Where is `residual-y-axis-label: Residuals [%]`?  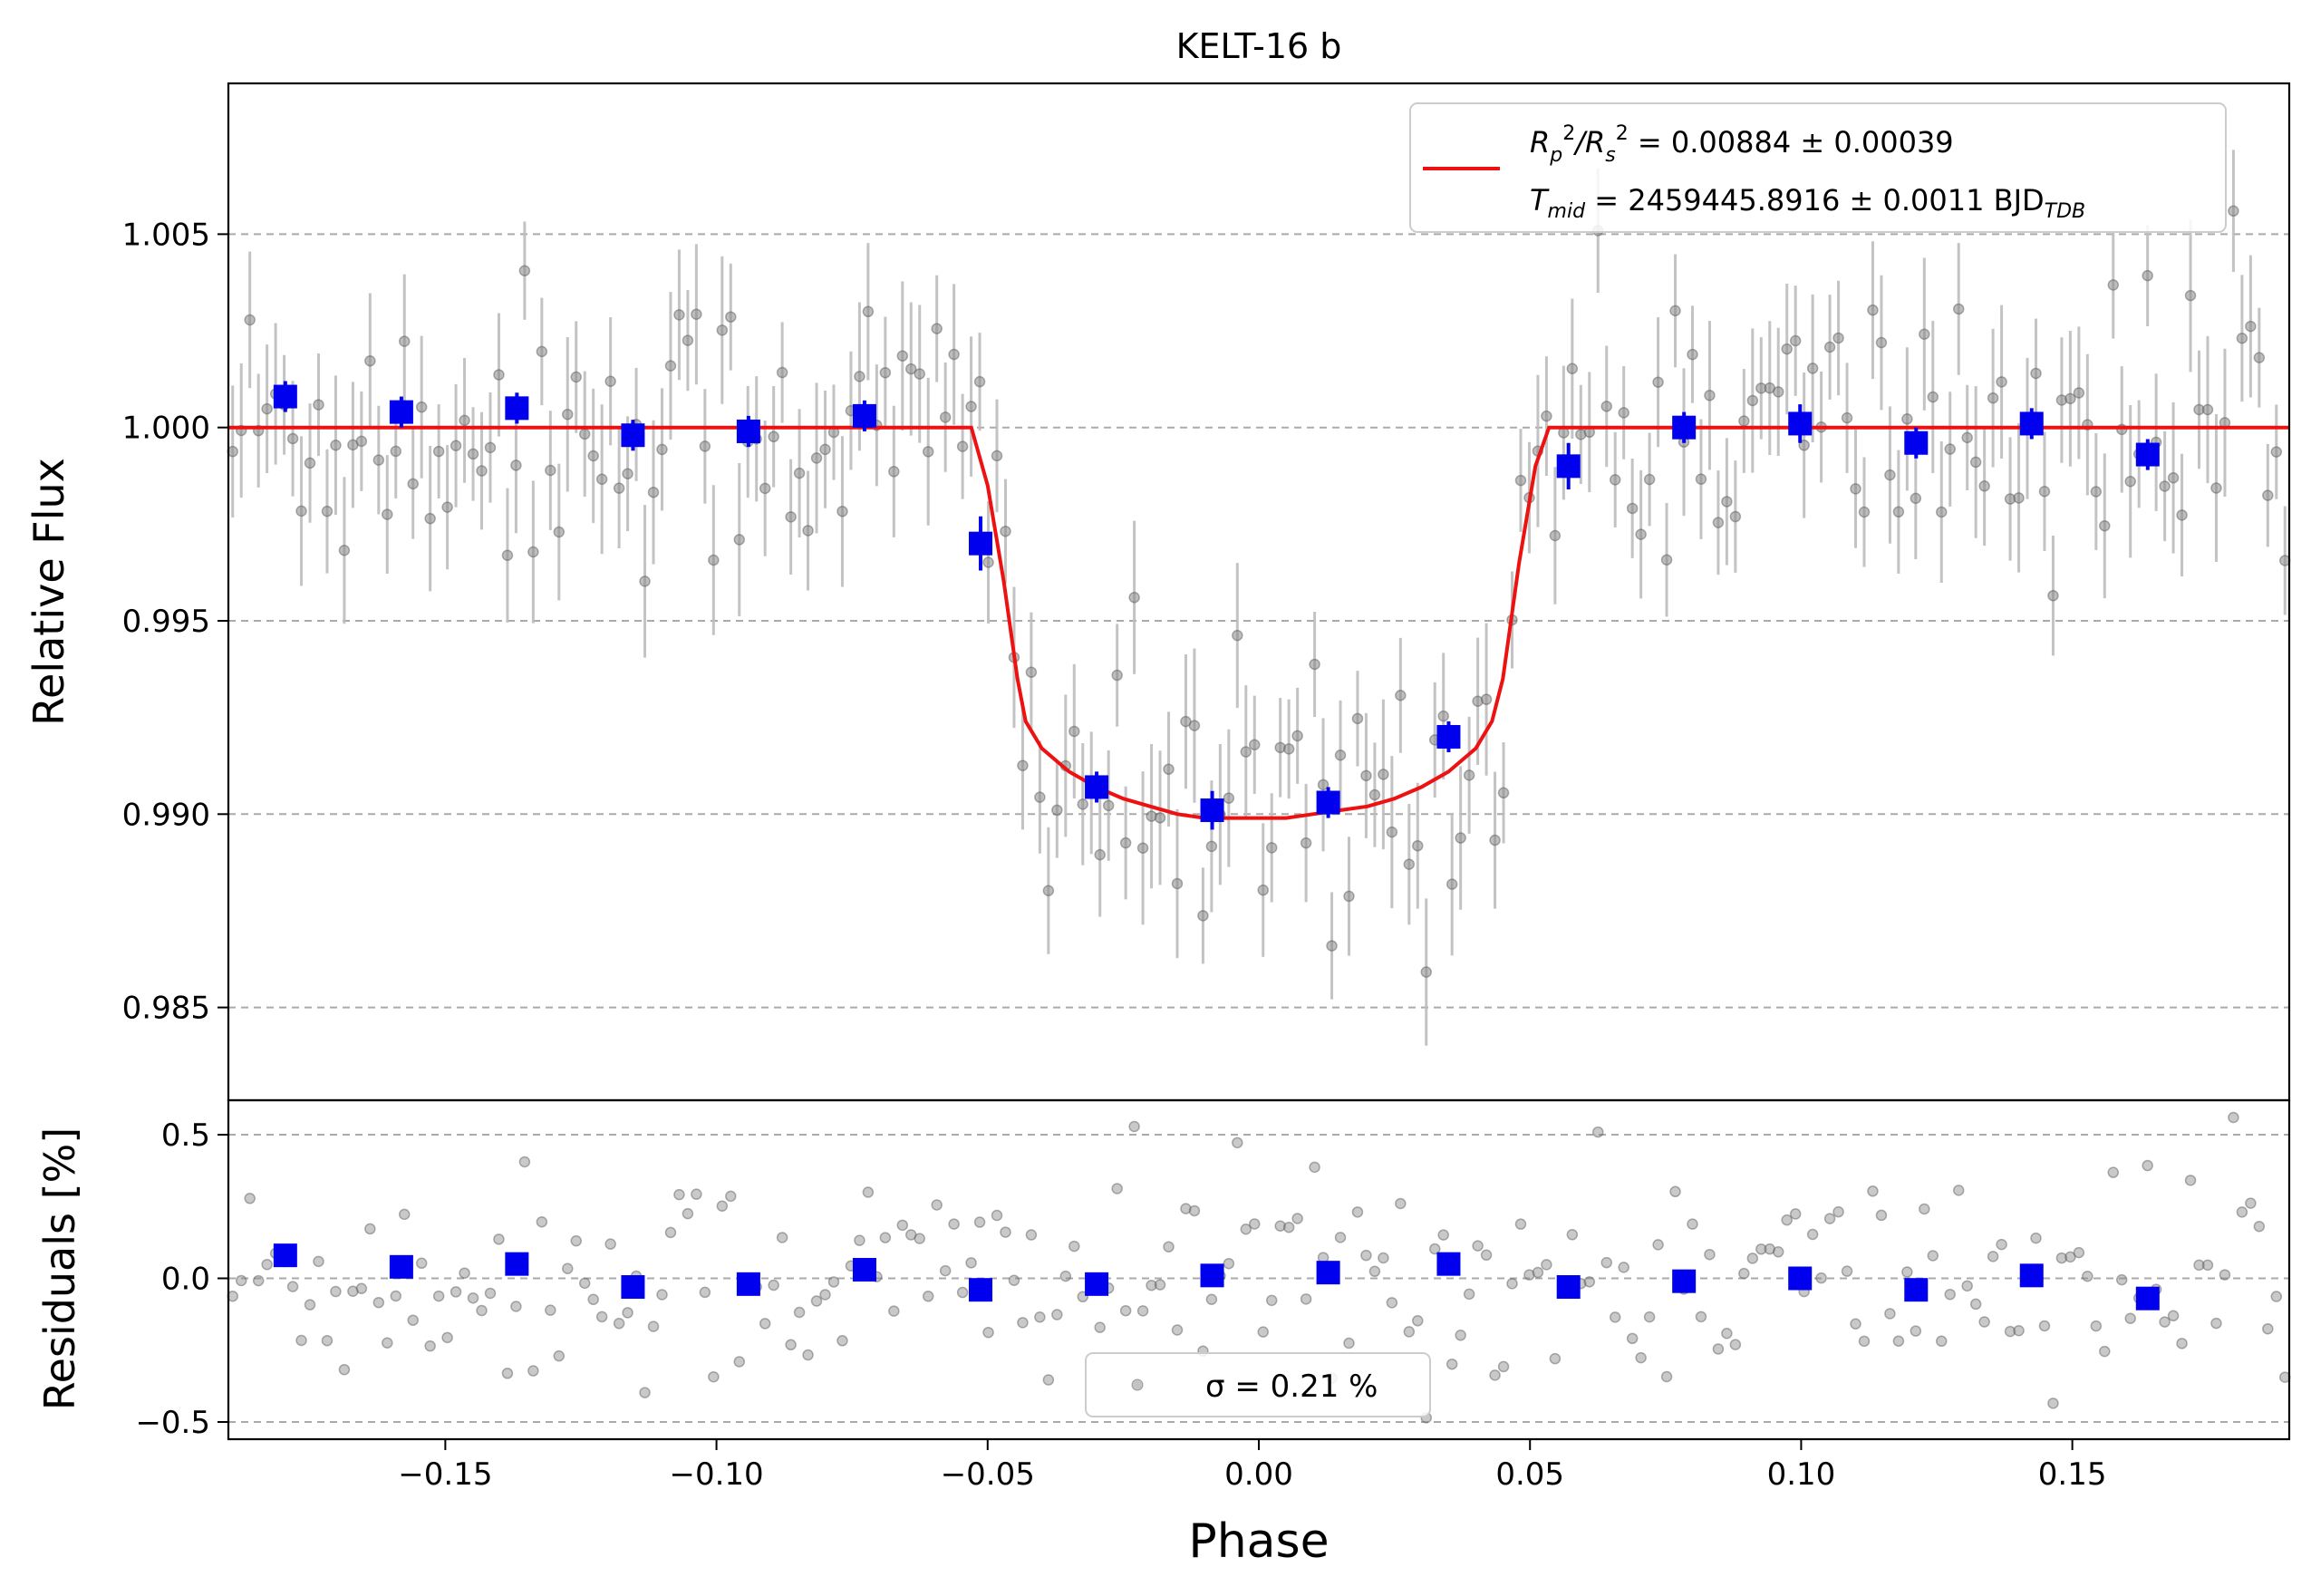
residual-y-axis-label: Residuals [%] is located at coordinates (59, 1268).